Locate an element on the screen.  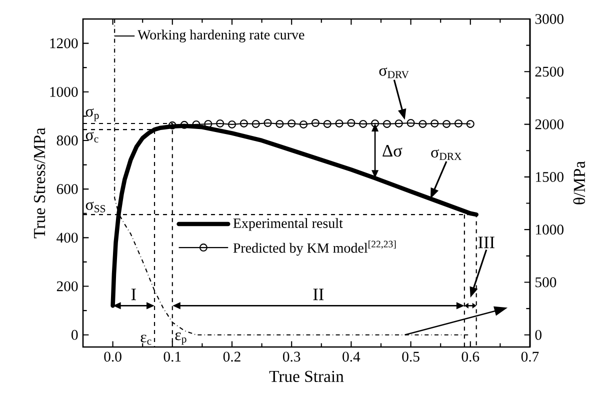
y-tick-label: 200 is located at coordinates (67, 286).